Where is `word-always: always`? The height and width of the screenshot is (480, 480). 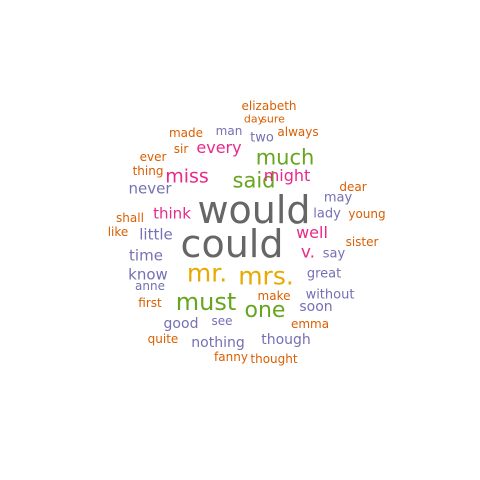 word-always: always is located at coordinates (298, 132).